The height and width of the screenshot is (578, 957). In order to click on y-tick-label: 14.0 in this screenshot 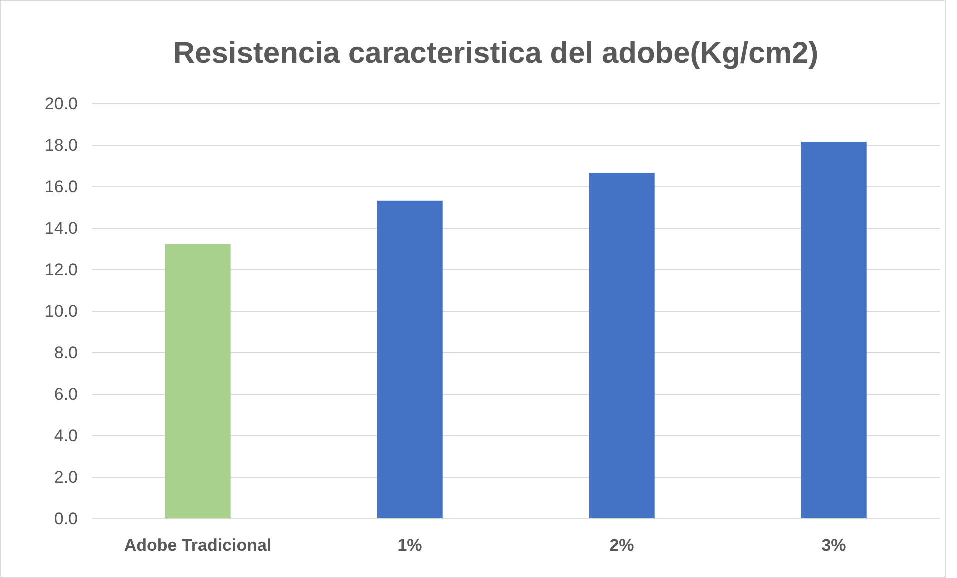, I will do `click(61, 228)`.